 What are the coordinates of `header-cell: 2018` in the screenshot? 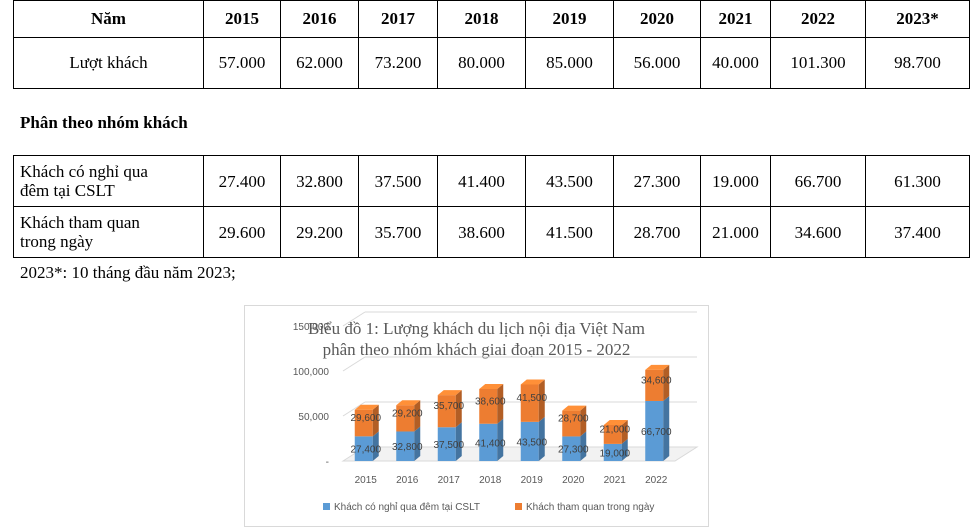 It's located at (481, 19).